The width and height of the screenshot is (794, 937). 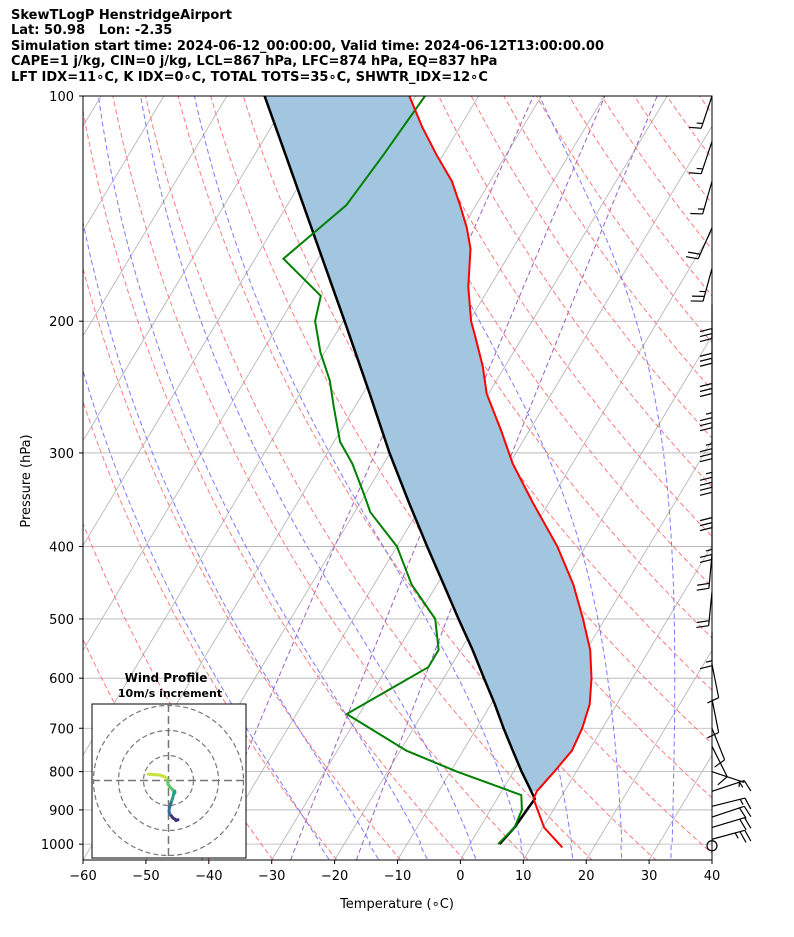 I want to click on x-tick-label: −20, so click(x=334, y=876).